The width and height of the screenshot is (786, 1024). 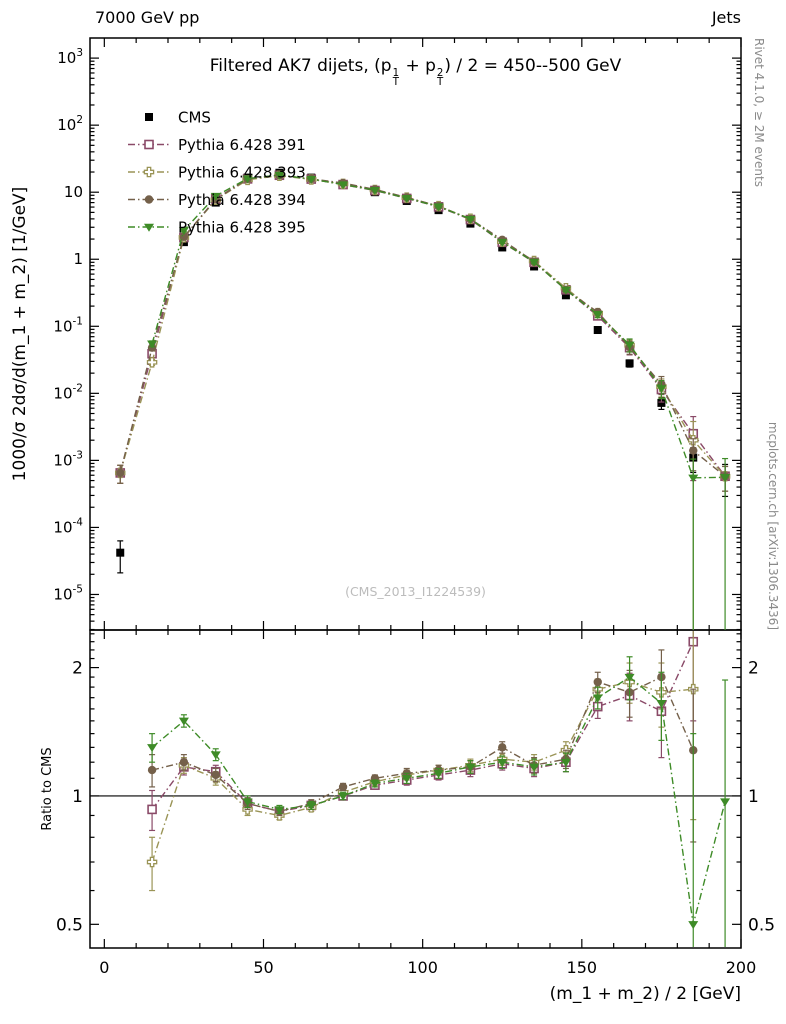 What do you see at coordinates (104, 967) in the screenshot?
I see `svg-text: 0` at bounding box center [104, 967].